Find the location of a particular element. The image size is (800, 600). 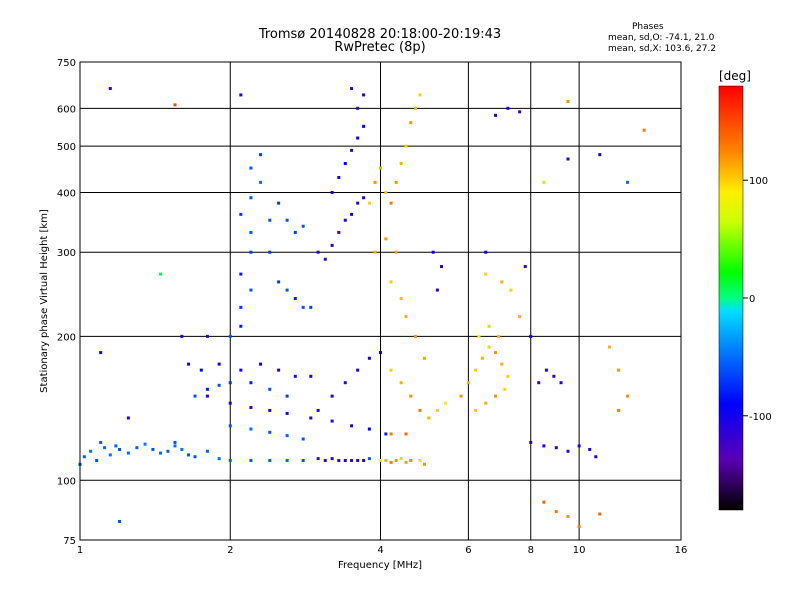

y-axis-label: Stationary phase Virtual Height [km] is located at coordinates (44, 301).